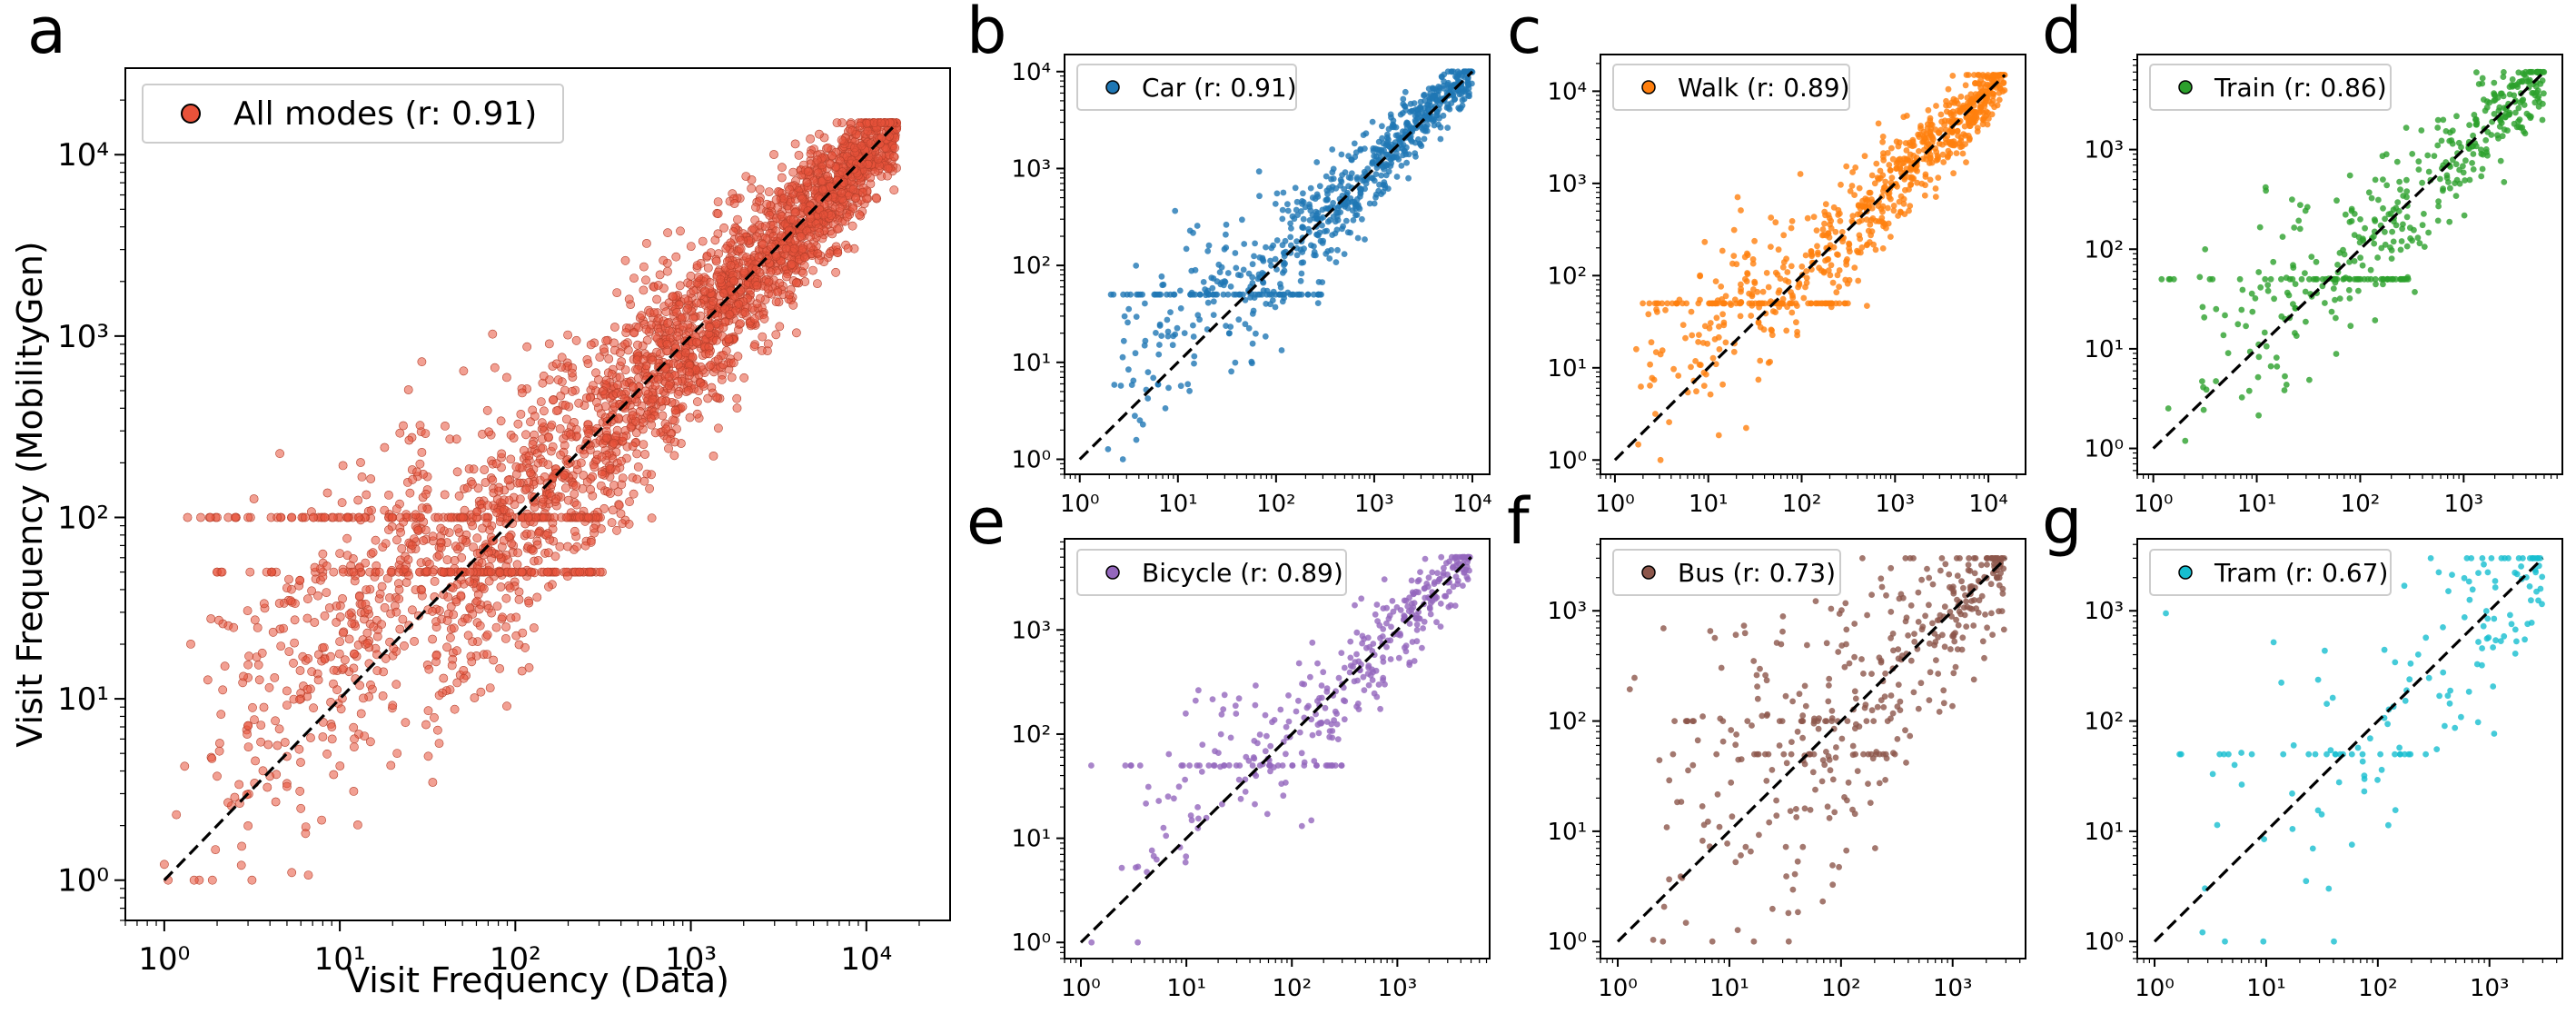 This screenshot has height=1024, width=2576. Describe the element at coordinates (1112, 87) in the screenshot. I see `legend-marker-b` at that location.